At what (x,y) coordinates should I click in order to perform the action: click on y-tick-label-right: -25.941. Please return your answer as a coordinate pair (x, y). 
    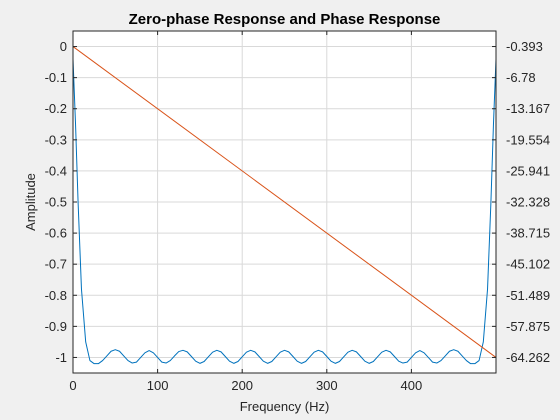
    Looking at the image, I should click on (528, 170).